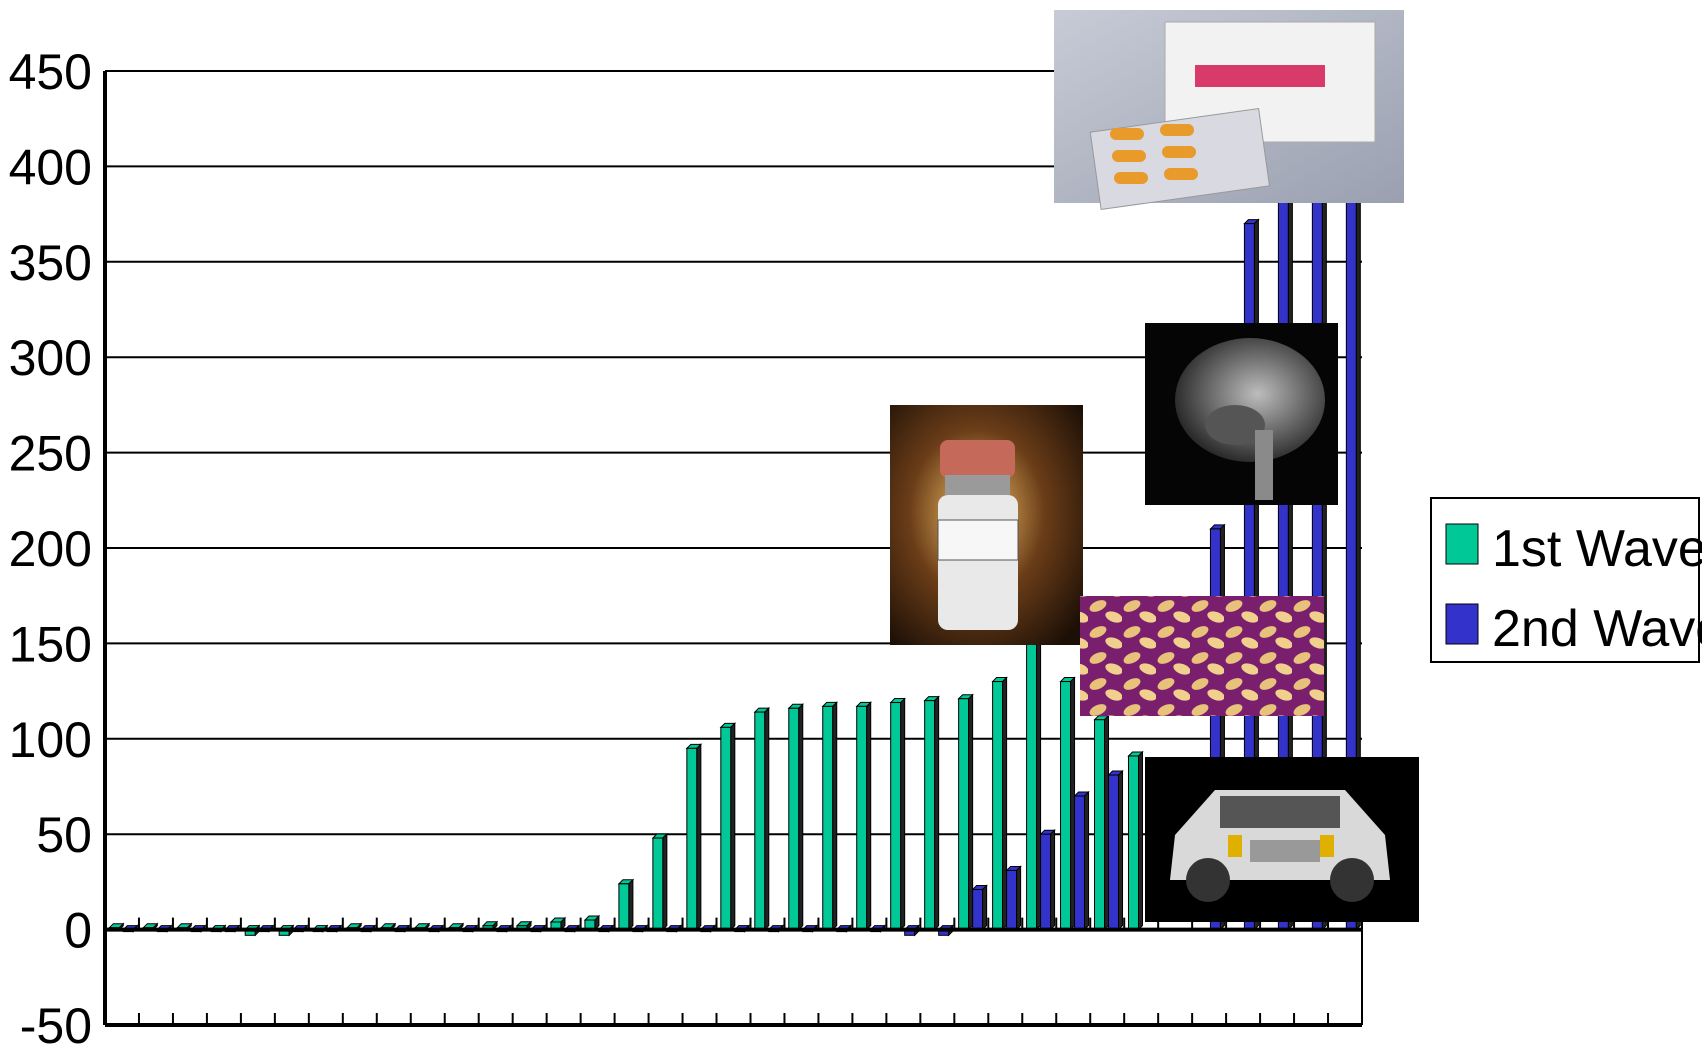  What do you see at coordinates (1462, 624) in the screenshot?
I see `legend-swatch-2nd-wave` at bounding box center [1462, 624].